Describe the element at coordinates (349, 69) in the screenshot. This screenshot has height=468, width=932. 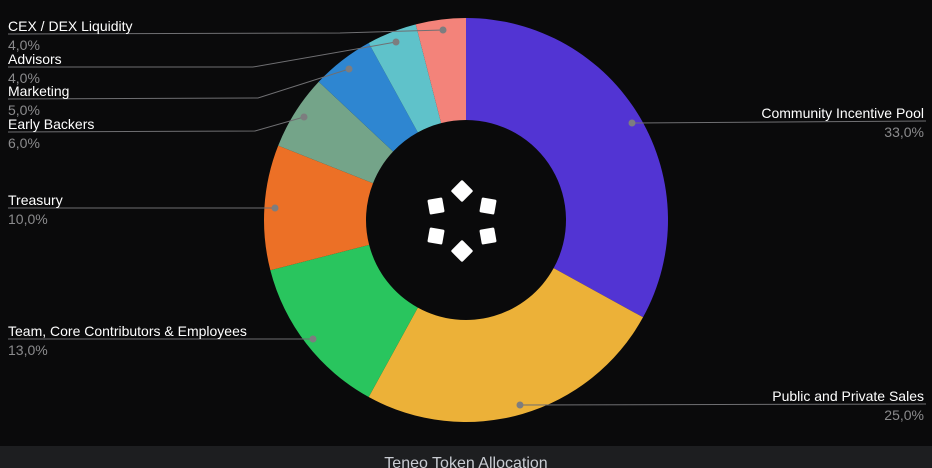
I see `leader-dot-marketing` at that location.